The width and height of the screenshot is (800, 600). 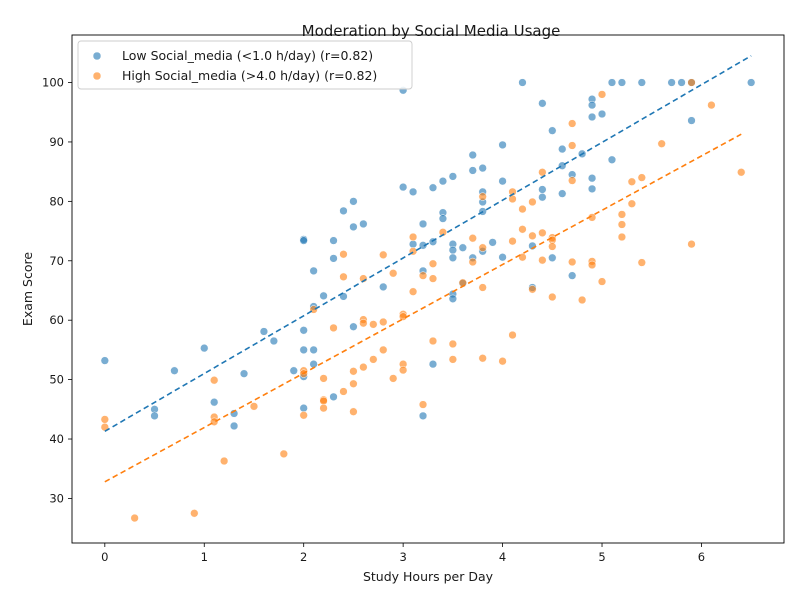 What do you see at coordinates (303, 557) in the screenshot?
I see `x-tick-label: 2` at bounding box center [303, 557].